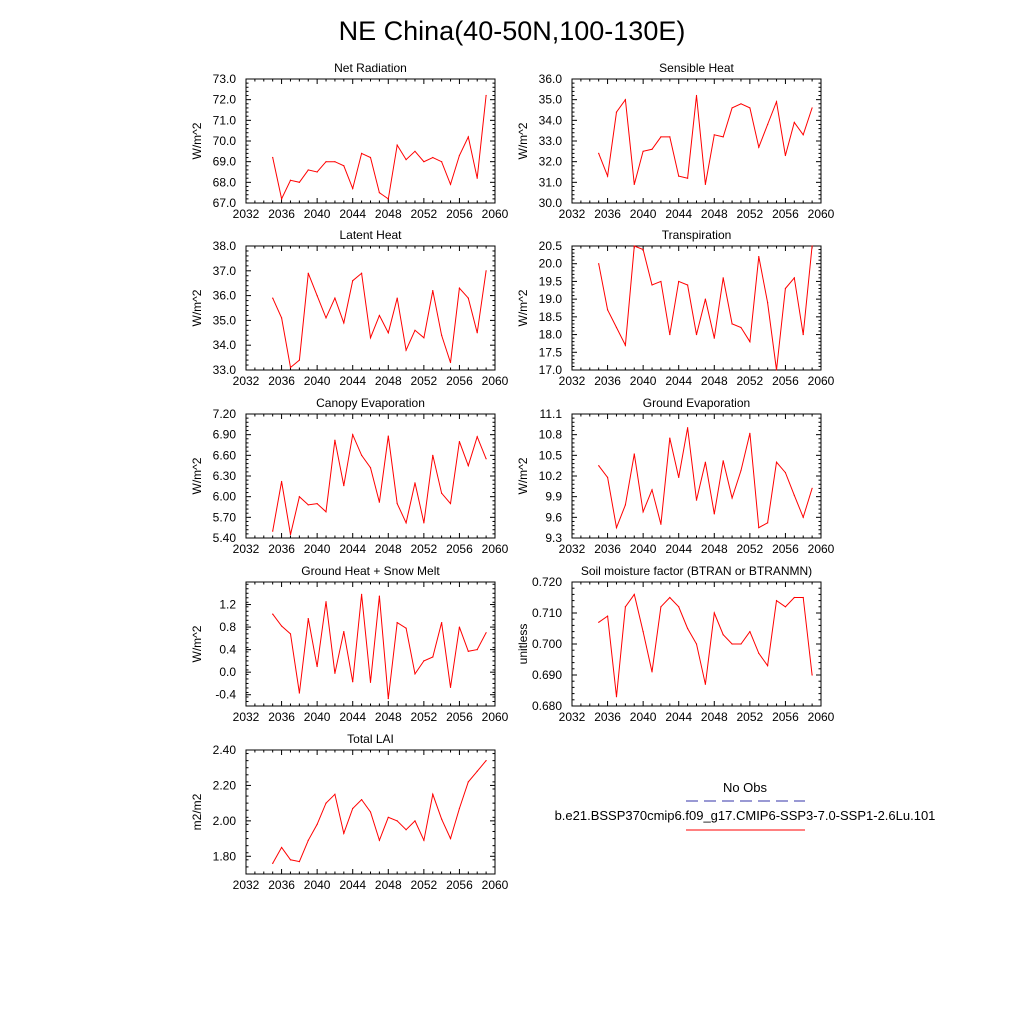 This screenshot has width=1024, height=1024. What do you see at coordinates (225, 517) in the screenshot?
I see `y-tick-label: 5.70` at bounding box center [225, 517].